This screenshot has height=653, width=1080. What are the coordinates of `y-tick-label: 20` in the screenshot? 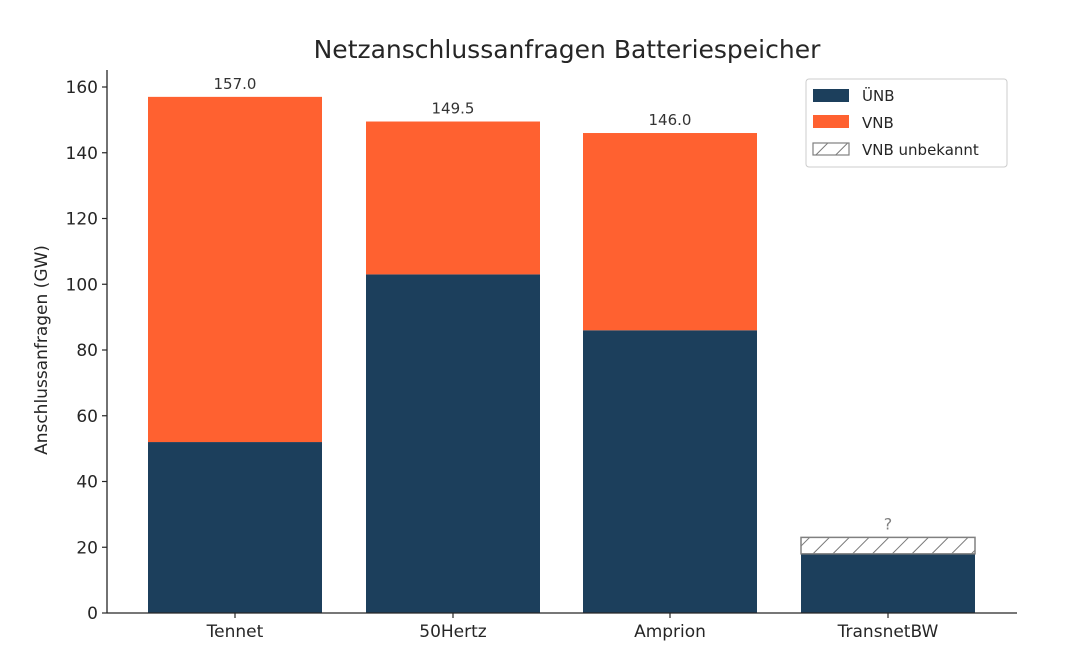 It's located at (87, 548).